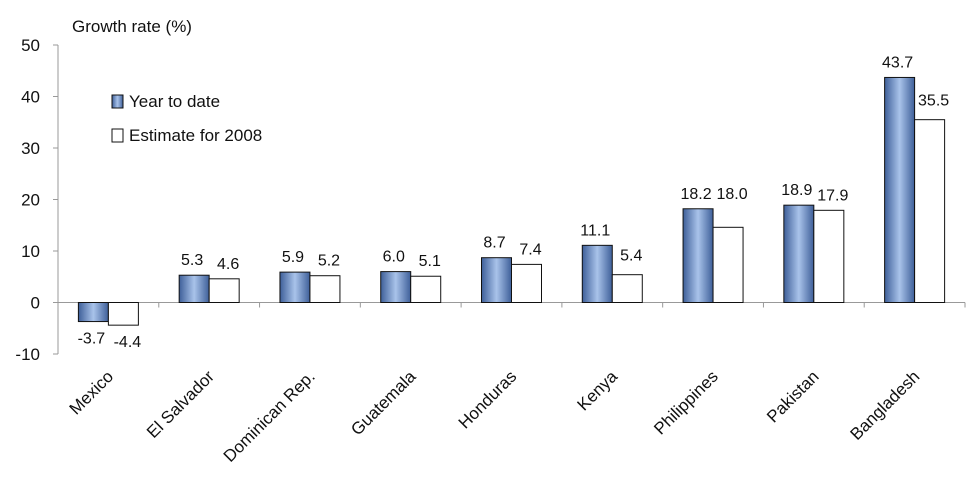  What do you see at coordinates (30, 45) in the screenshot?
I see `y-tick-label: 50` at bounding box center [30, 45].